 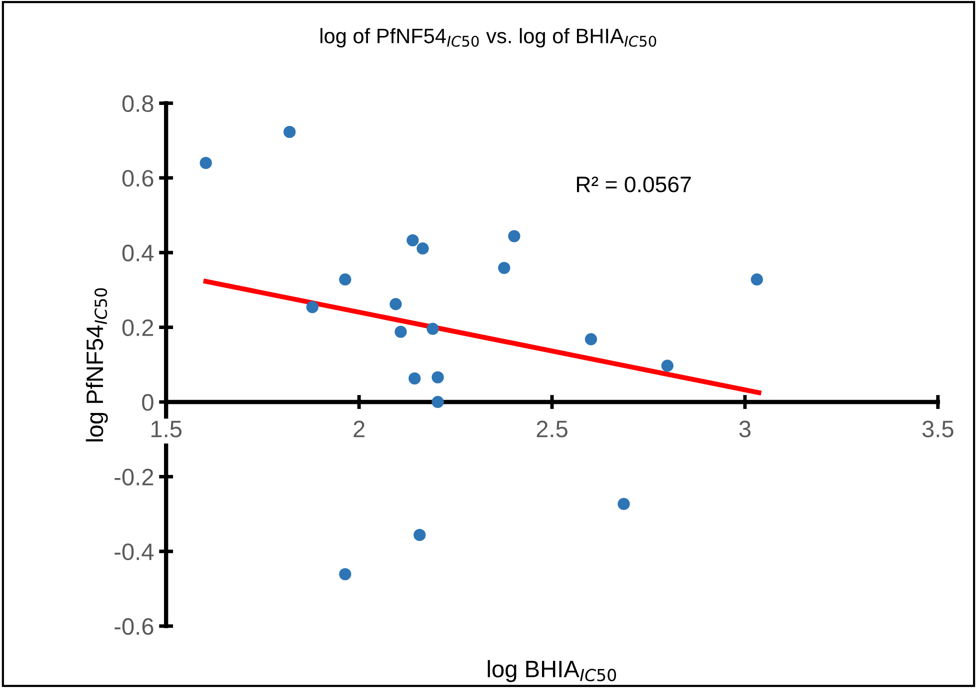 I want to click on y-tick-label: -0.4, so click(x=134, y=551).